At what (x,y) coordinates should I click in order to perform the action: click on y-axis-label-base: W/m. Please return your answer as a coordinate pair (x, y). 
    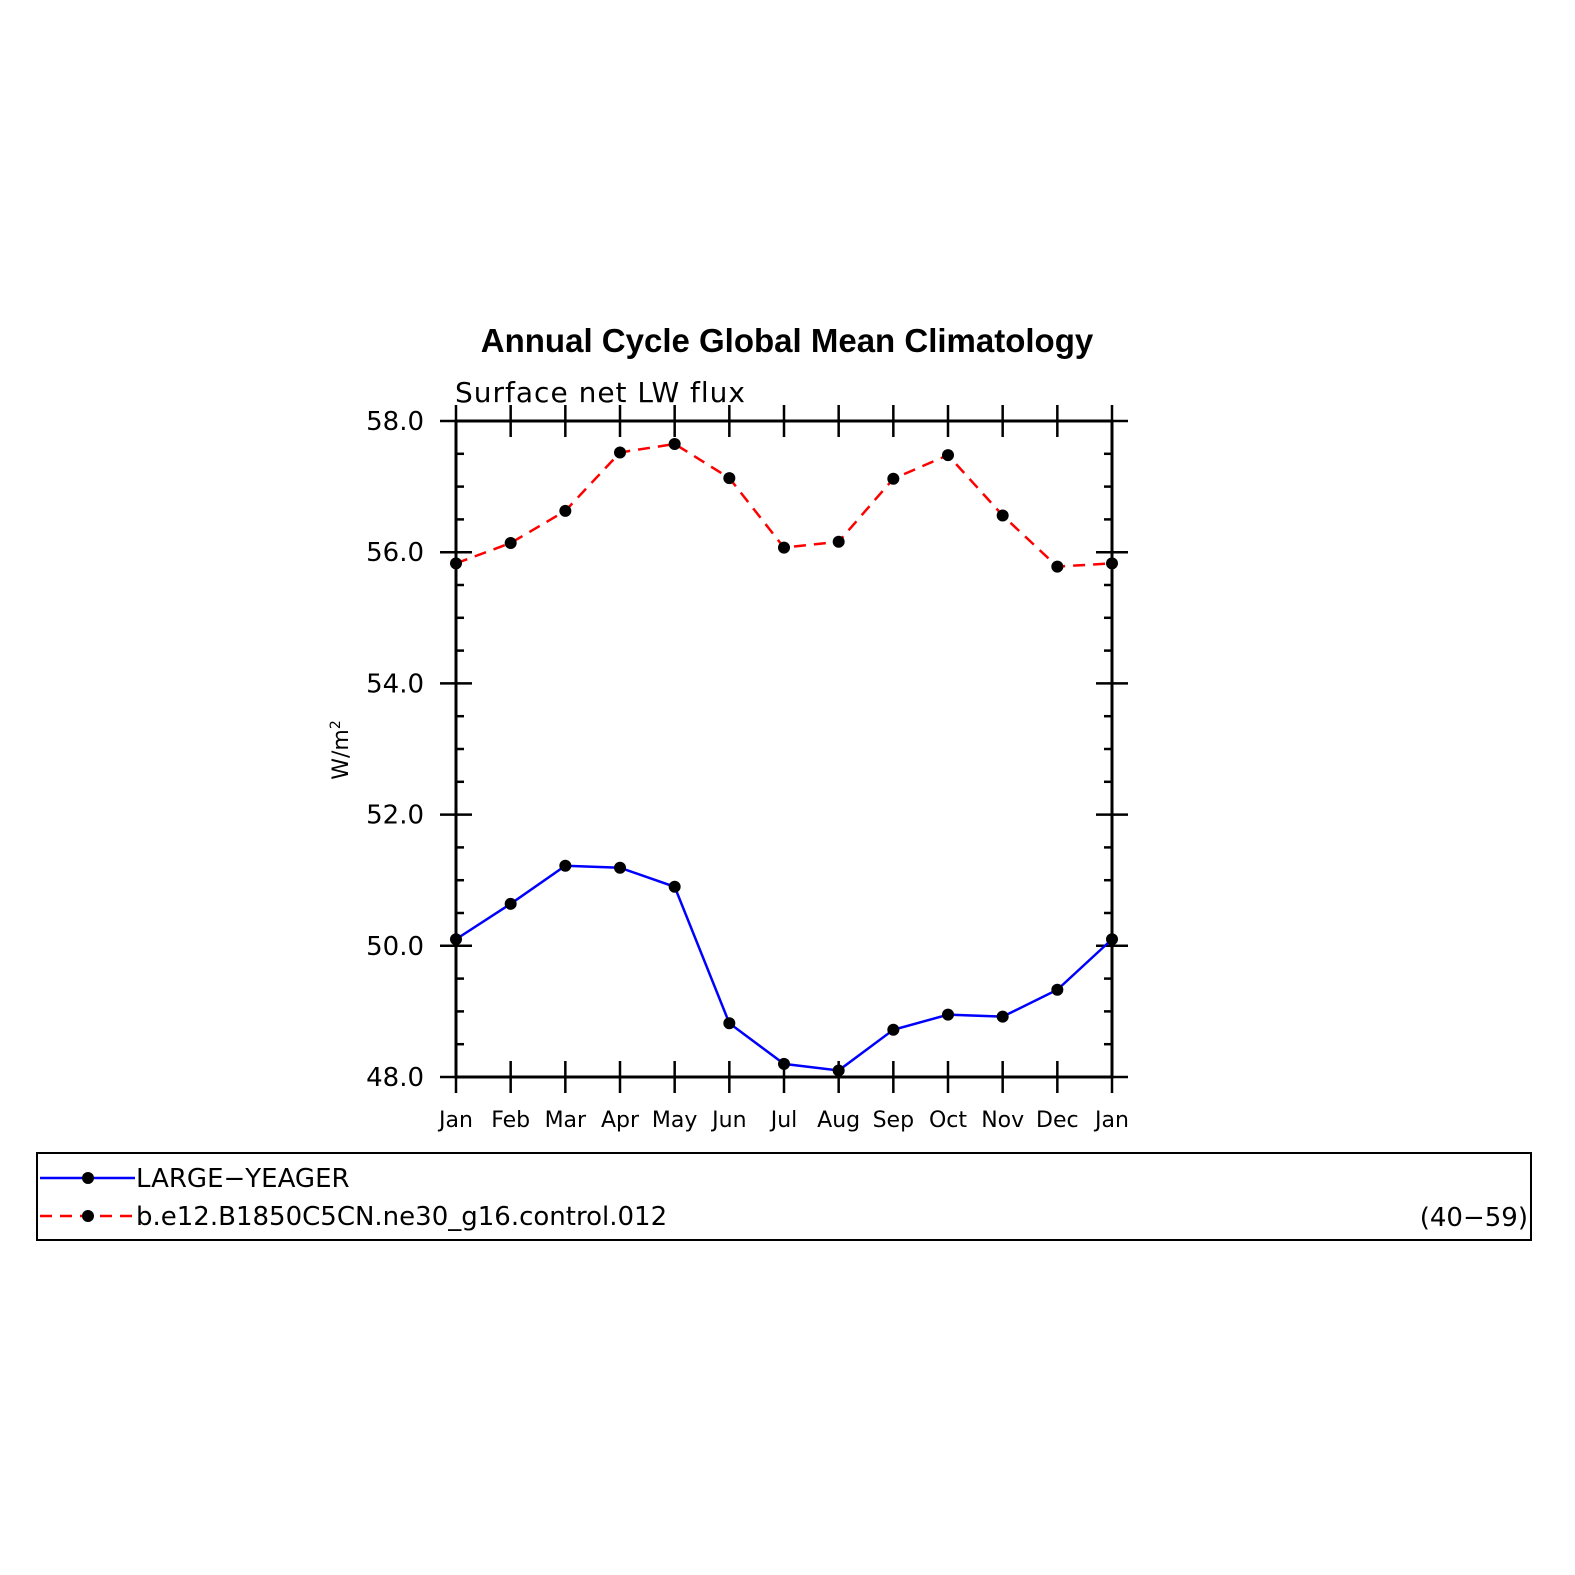
    Looking at the image, I should click on (341, 754).